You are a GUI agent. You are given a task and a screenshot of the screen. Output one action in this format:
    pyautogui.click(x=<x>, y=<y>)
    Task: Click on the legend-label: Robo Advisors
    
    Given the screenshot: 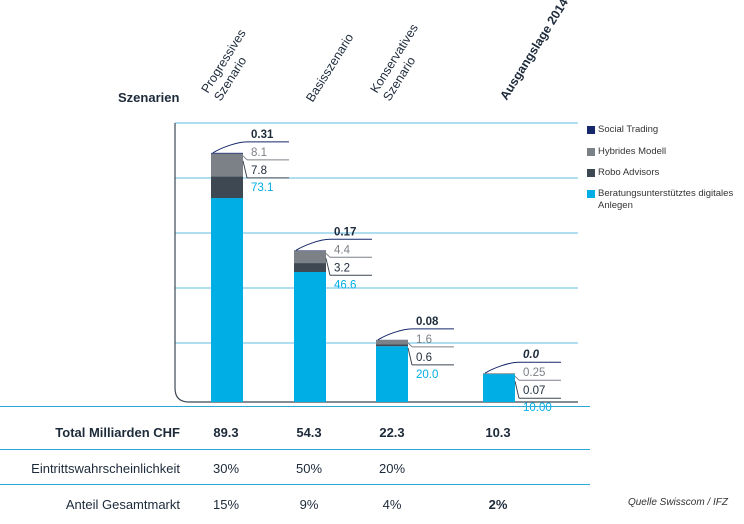 What is the action you would take?
    pyautogui.click(x=629, y=172)
    